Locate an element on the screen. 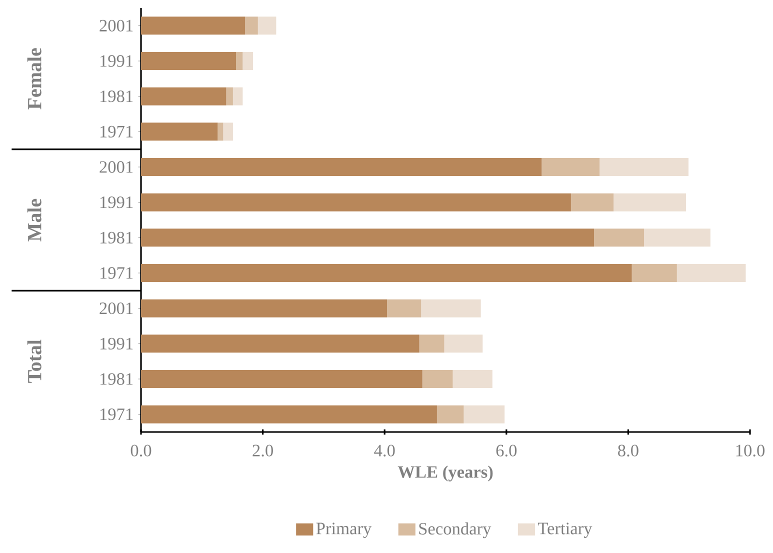 Image resolution: width=773 pixels, height=553 pixels. x-tick-label: 6.0 is located at coordinates (506, 450).